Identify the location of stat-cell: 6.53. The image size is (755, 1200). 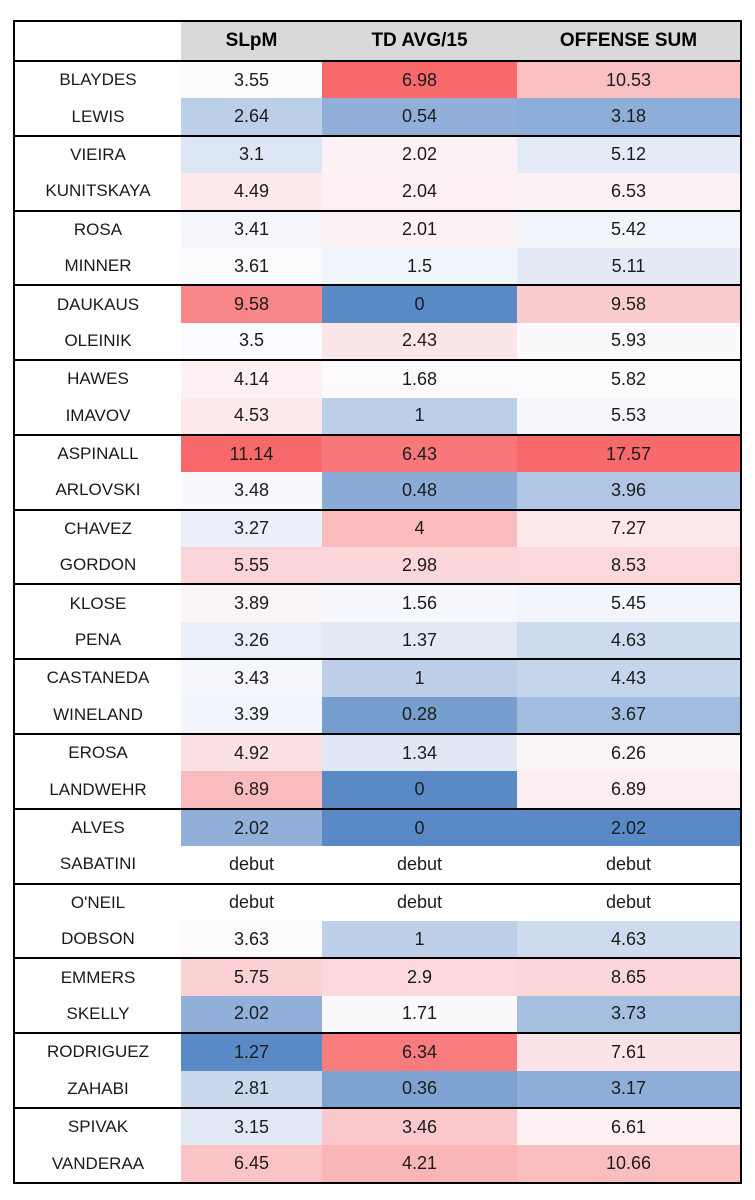
(628, 191).